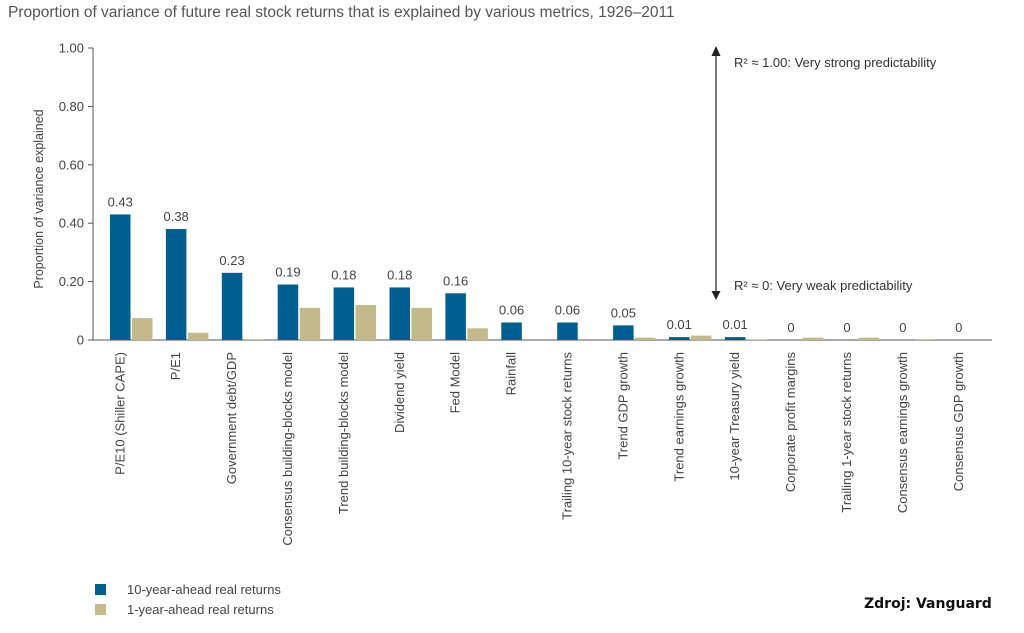 The image size is (1024, 633). Describe the element at coordinates (343, 433) in the screenshot. I see `category-label: Trend building-blocks model` at that location.